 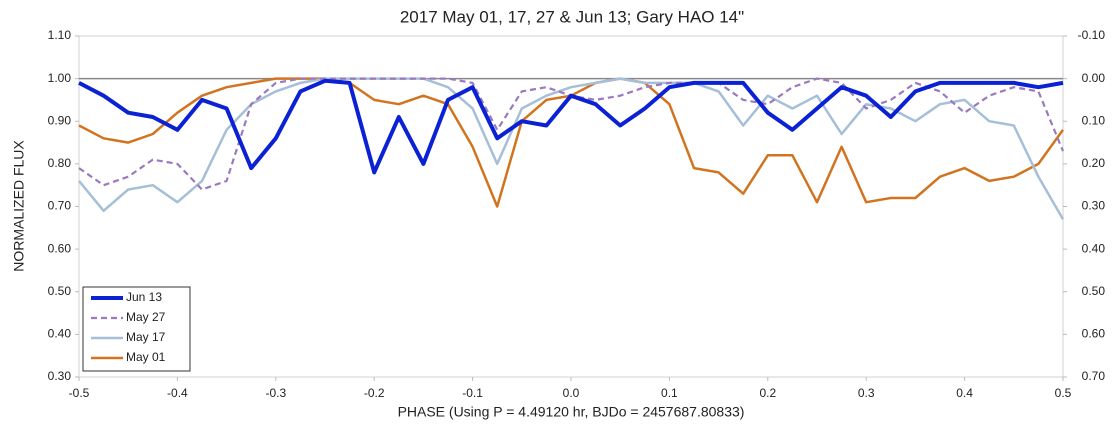 What do you see at coordinates (275, 393) in the screenshot?
I see `x-tick-label: -0.3` at bounding box center [275, 393].